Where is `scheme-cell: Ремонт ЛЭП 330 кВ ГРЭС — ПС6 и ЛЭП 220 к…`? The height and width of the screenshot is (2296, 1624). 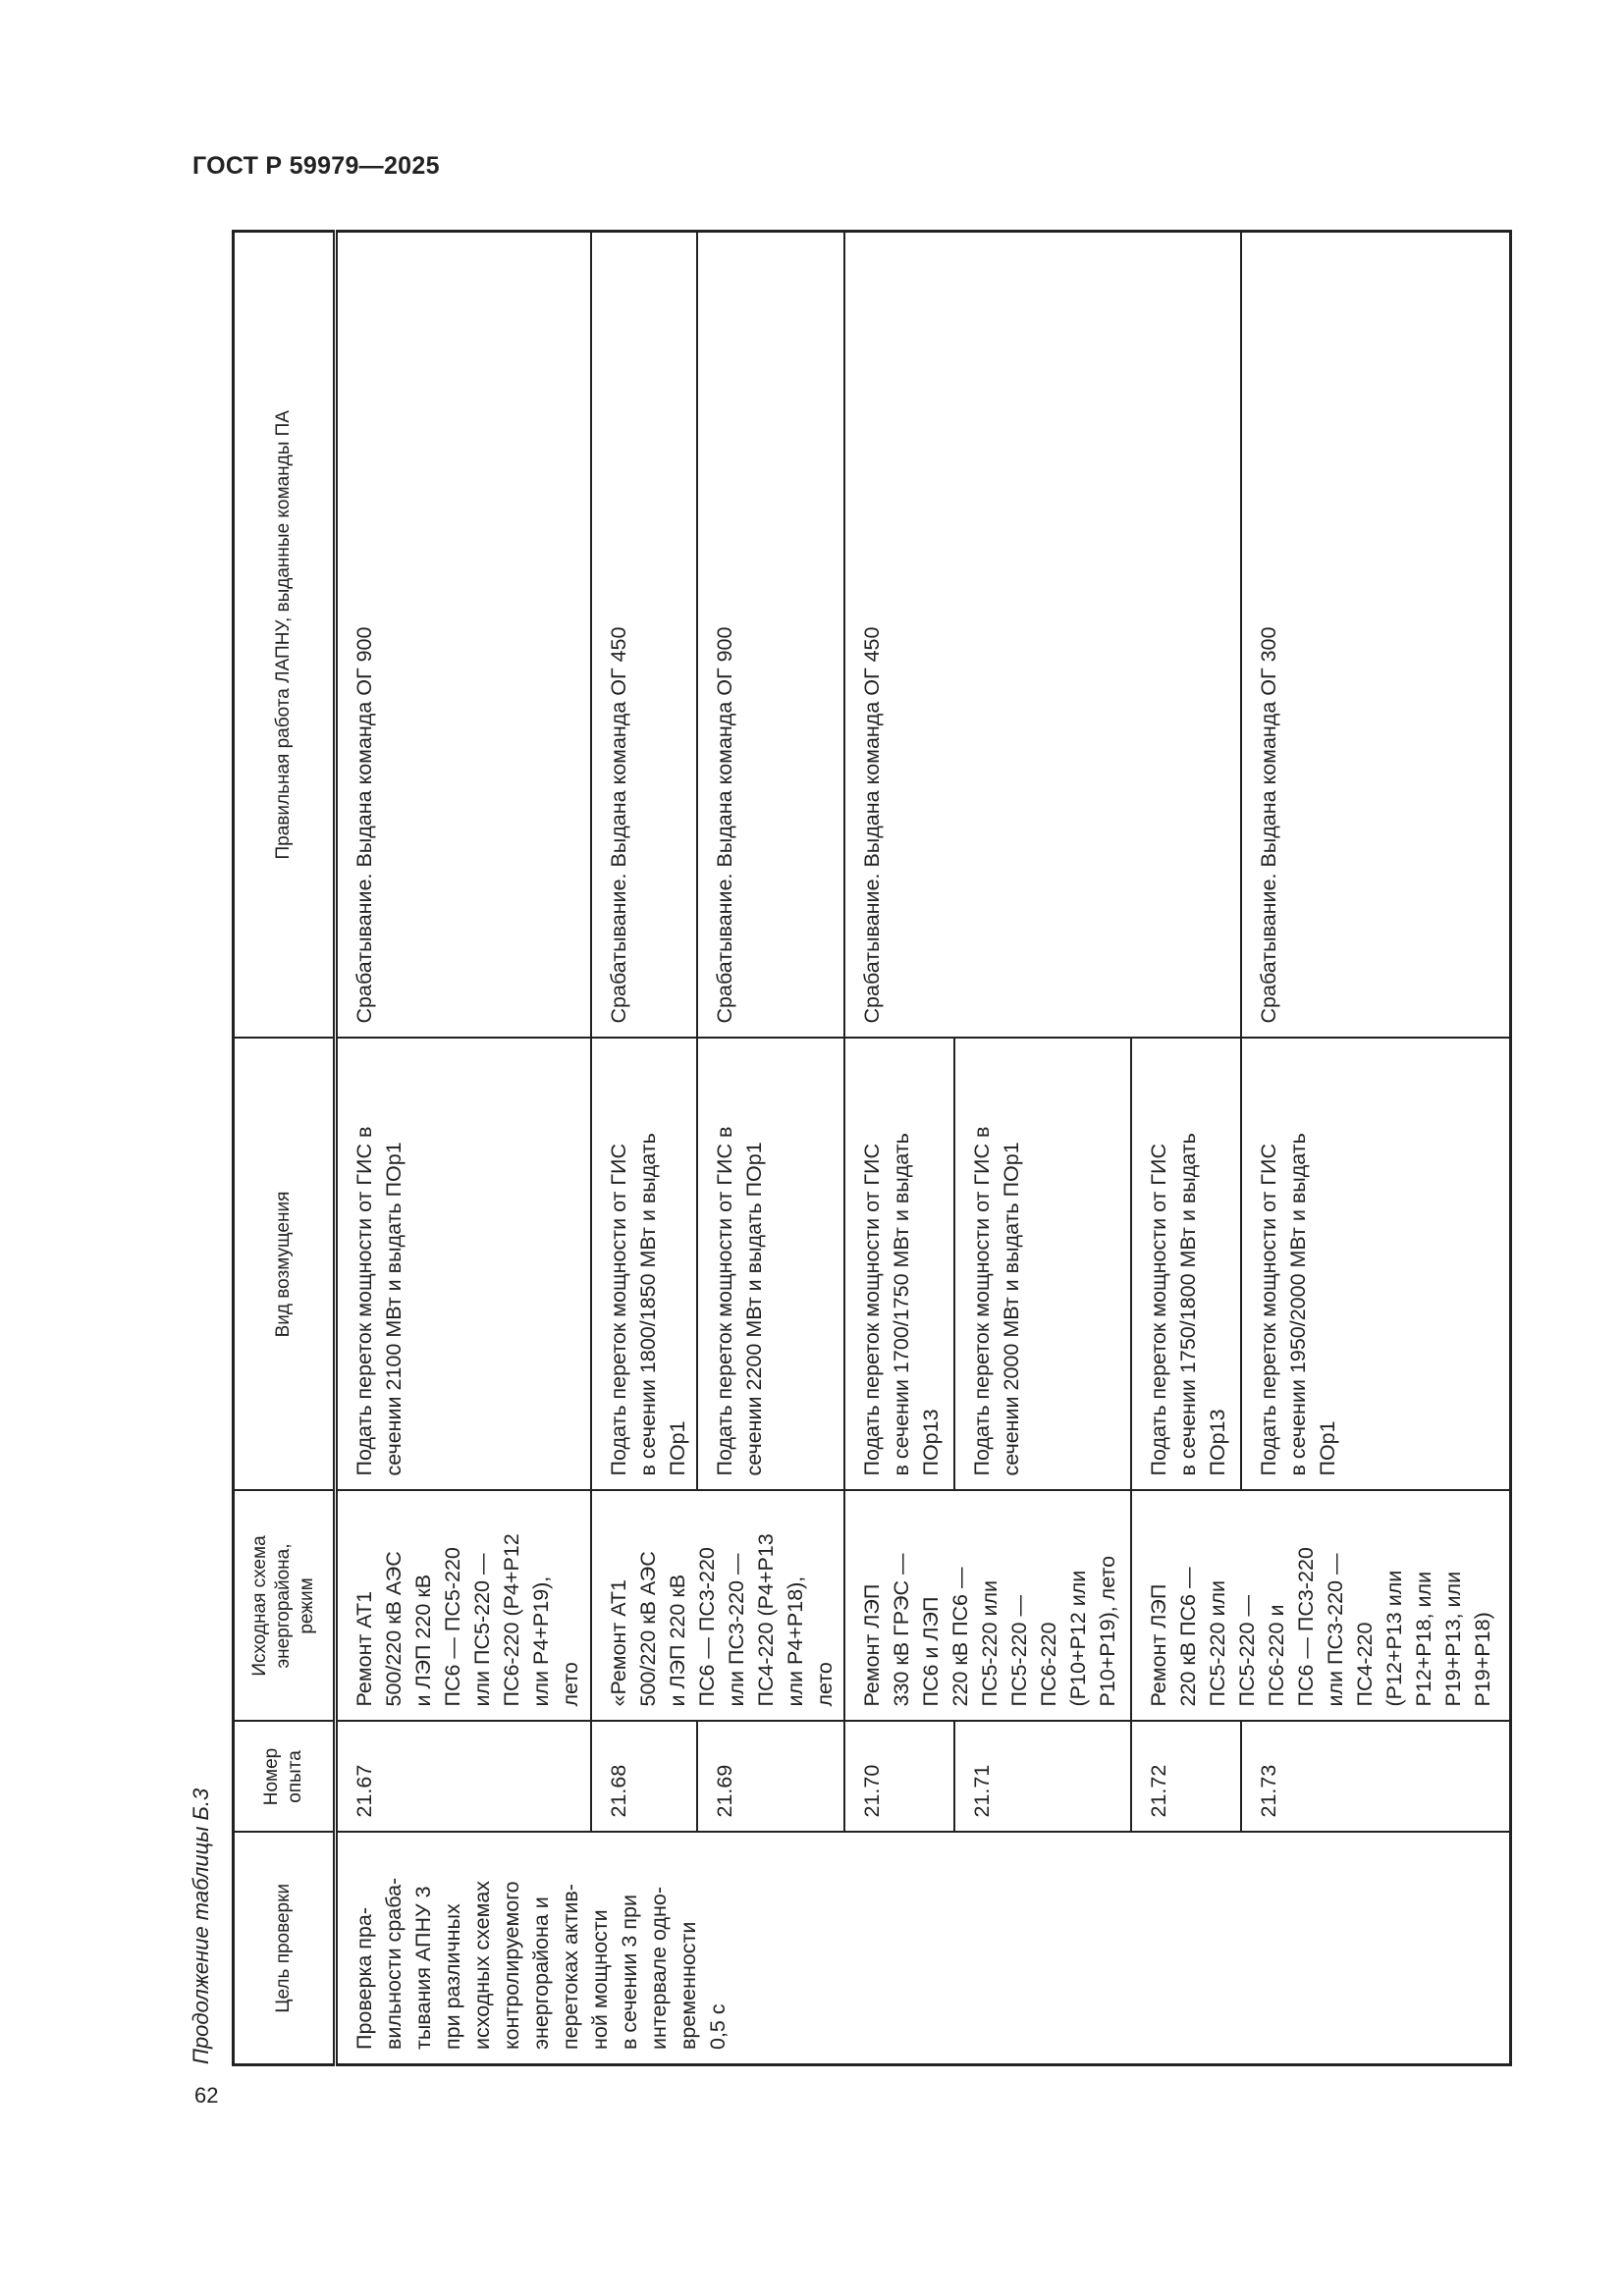 scheme-cell: Ремонт ЛЭП 330 кВ ГРЭС — ПС6 и ЛЭП 220 к… is located at coordinates (987, 1606).